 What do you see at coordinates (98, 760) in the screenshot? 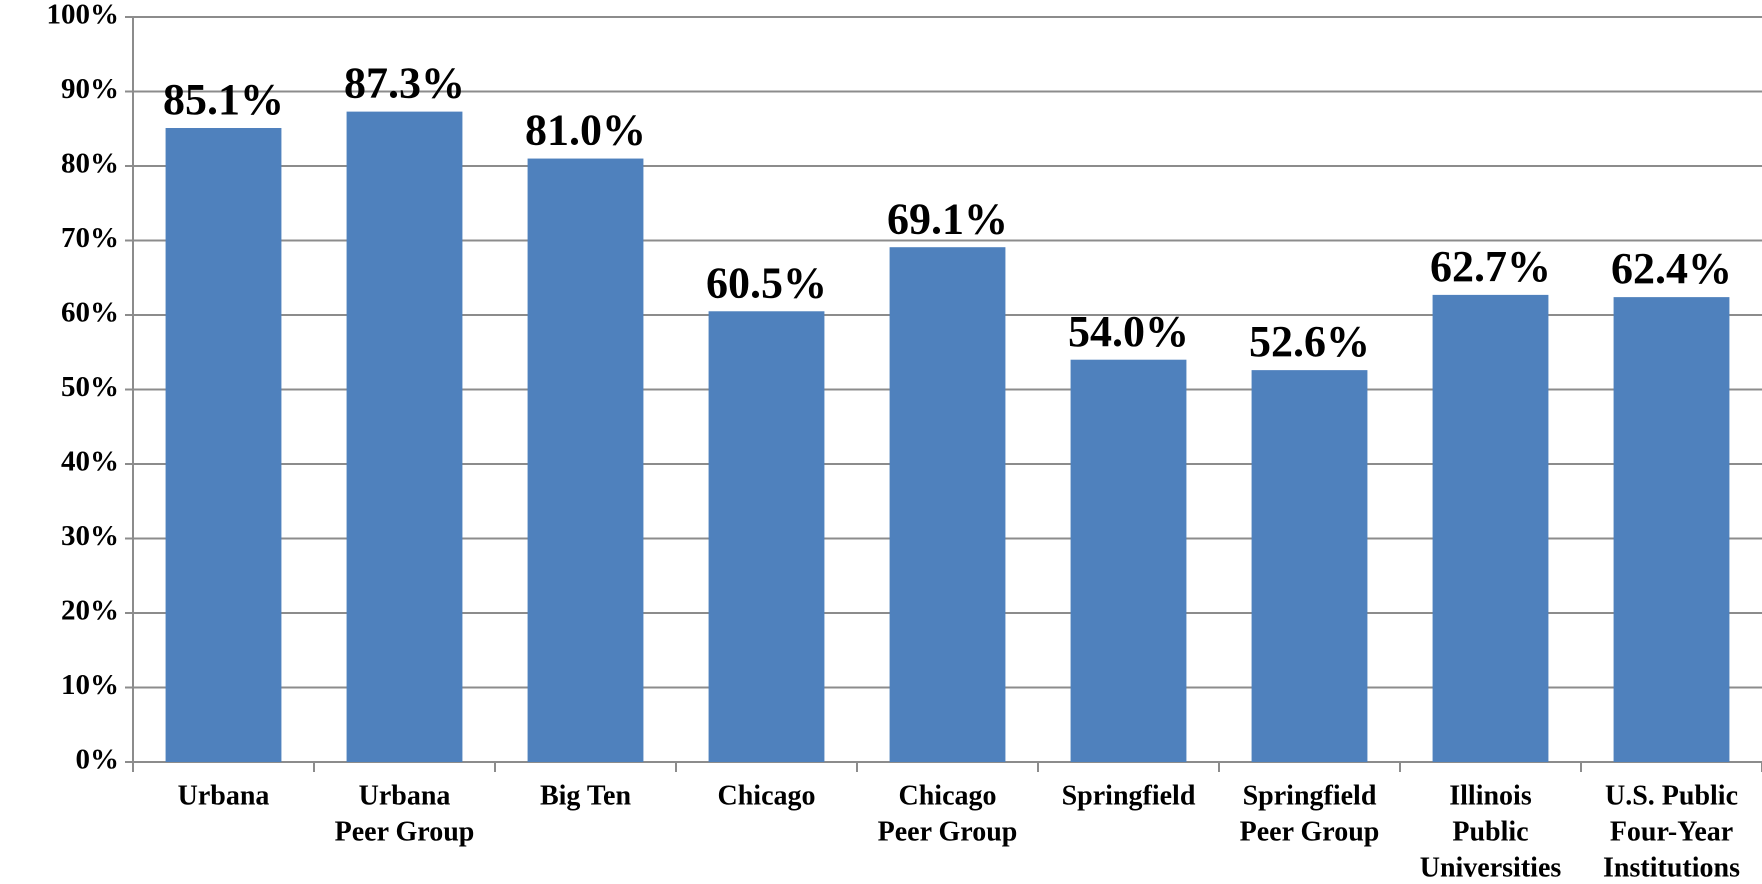
I see `y-tick-label: 0%` at bounding box center [98, 760].